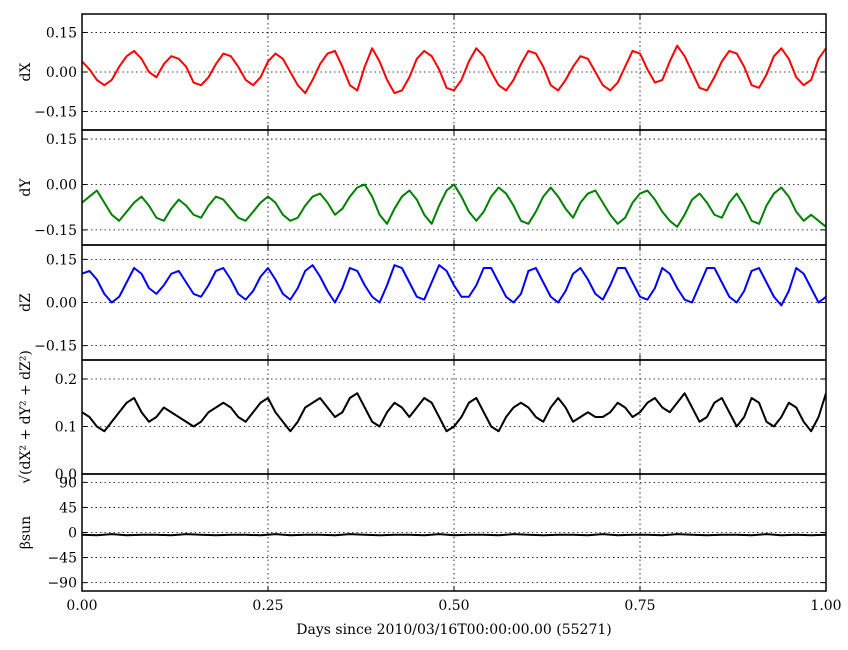 The width and height of the screenshot is (848, 650). Describe the element at coordinates (26, 532) in the screenshot. I see `y-axis-label: βsun` at that location.